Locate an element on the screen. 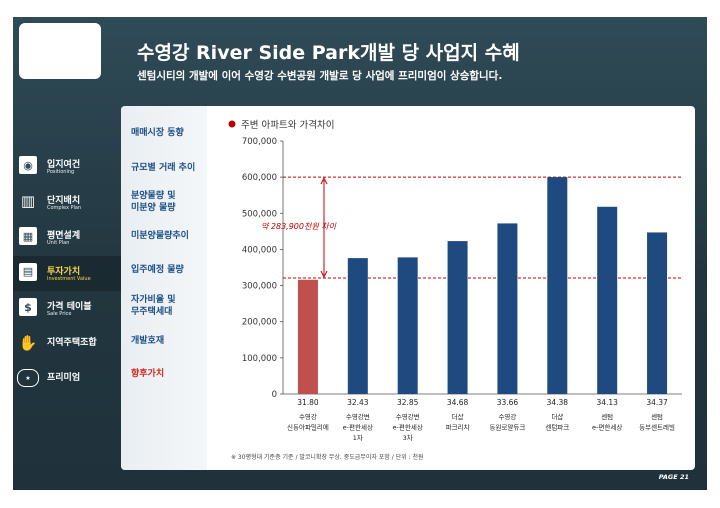 The width and height of the screenshot is (720, 508). y-tick-label: 600,000 is located at coordinates (259, 178).